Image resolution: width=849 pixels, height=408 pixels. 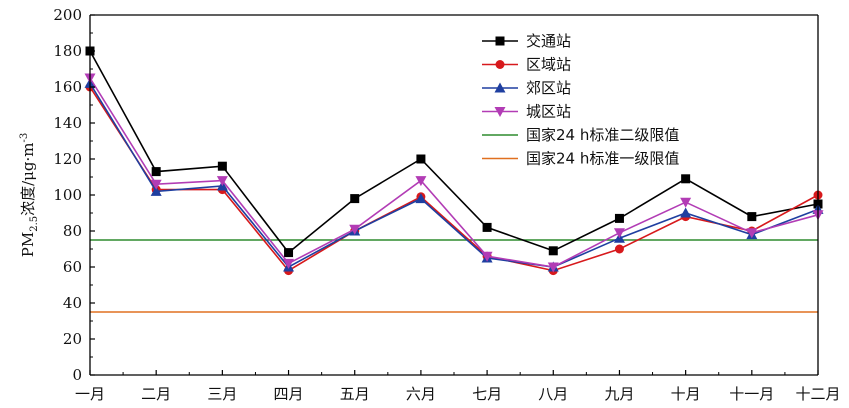 I want to click on legend-item-3: 郊区站, so click(x=526, y=88).